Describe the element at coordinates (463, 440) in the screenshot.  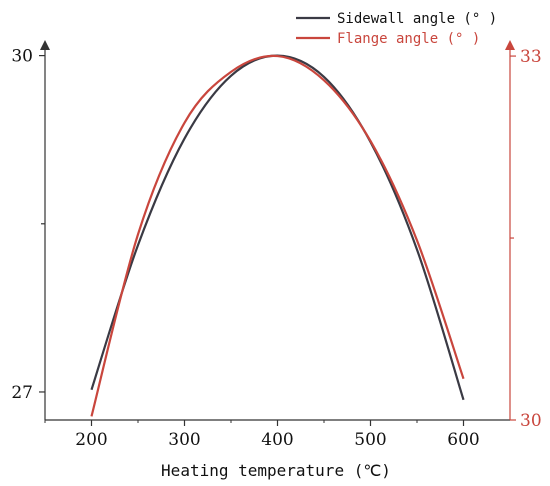
I see `x-tick-label: 600` at that location.